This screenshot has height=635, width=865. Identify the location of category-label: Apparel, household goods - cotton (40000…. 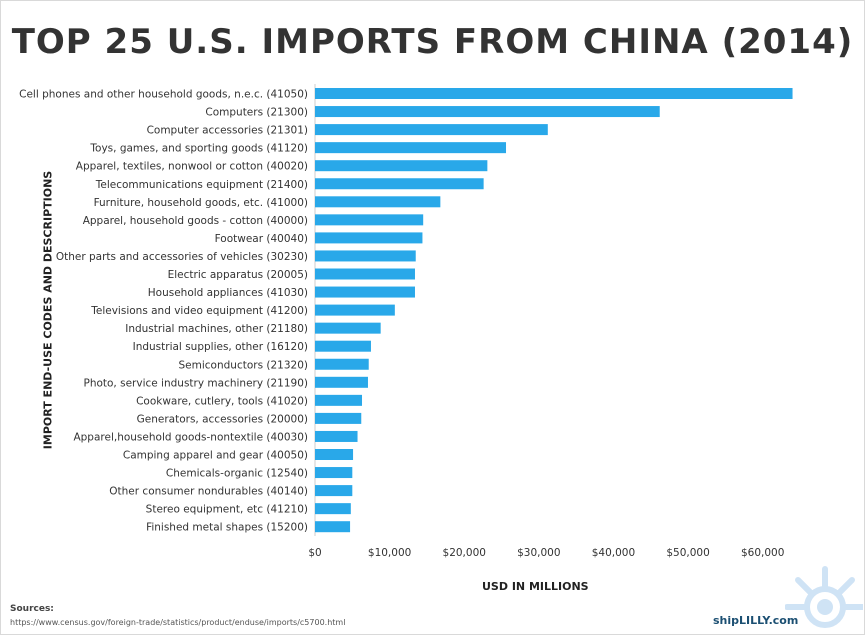
(195, 221).